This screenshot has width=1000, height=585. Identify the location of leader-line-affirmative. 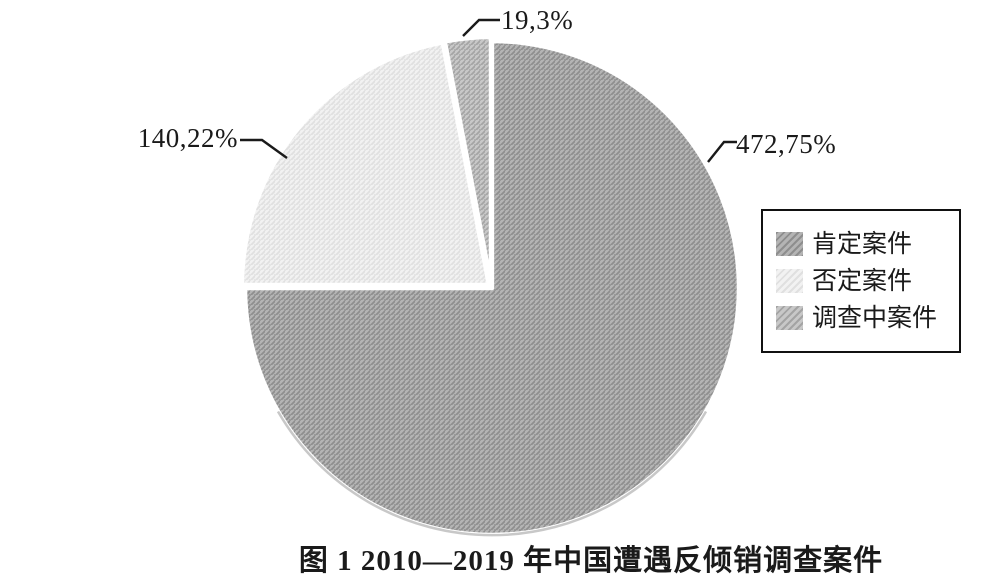
(722, 151).